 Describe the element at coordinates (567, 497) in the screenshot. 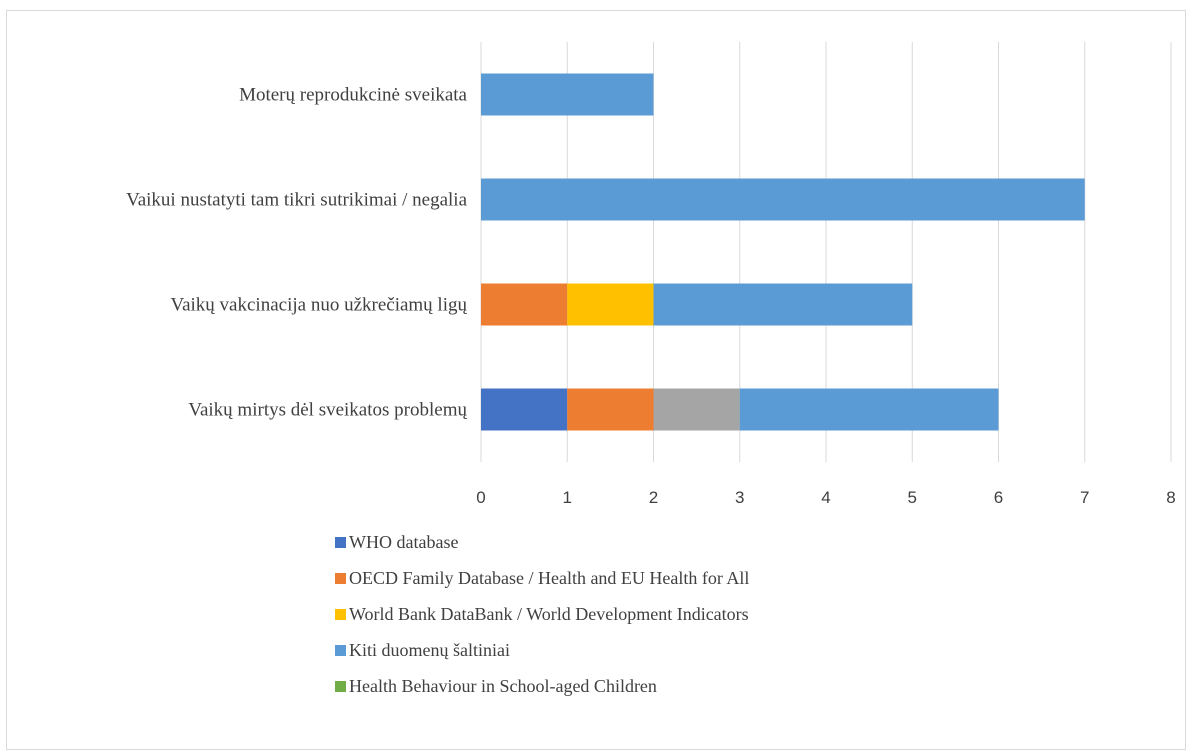

I see `x-tick-label: 1` at that location.